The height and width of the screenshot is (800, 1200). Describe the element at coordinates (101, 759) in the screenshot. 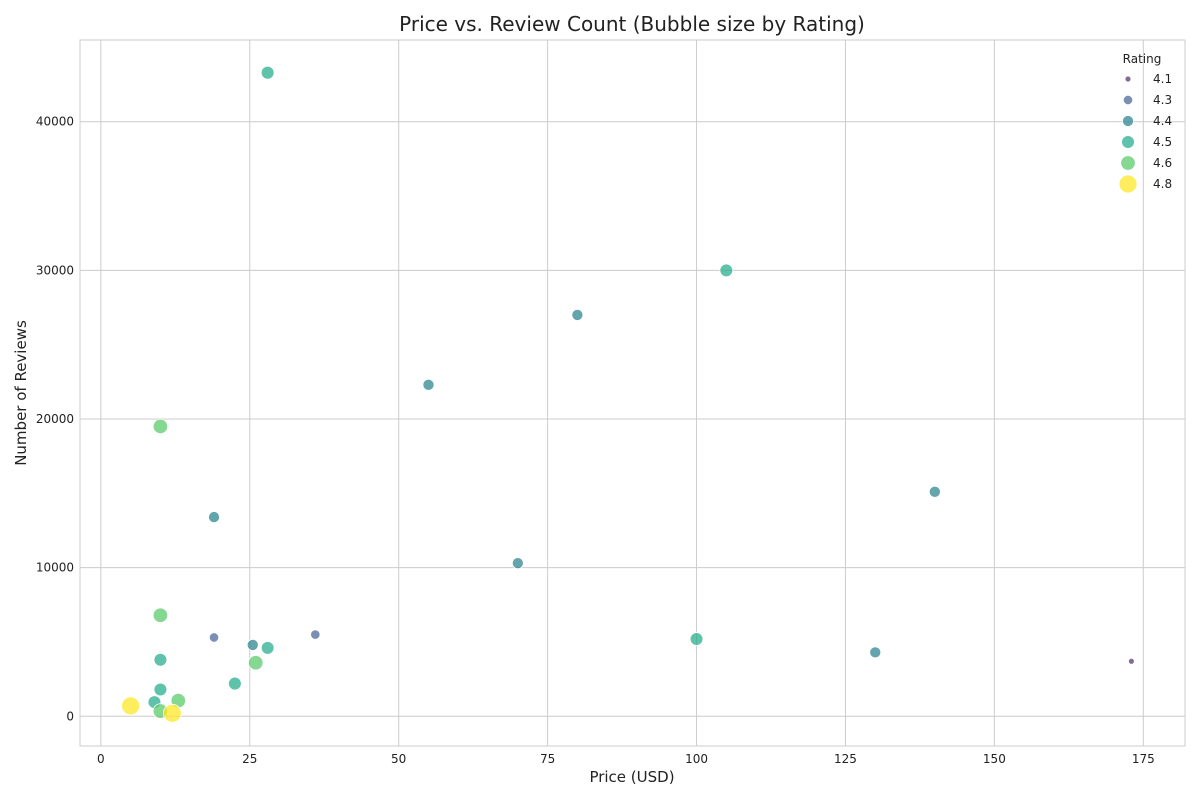

I see `x-tick-label: 0` at that location.